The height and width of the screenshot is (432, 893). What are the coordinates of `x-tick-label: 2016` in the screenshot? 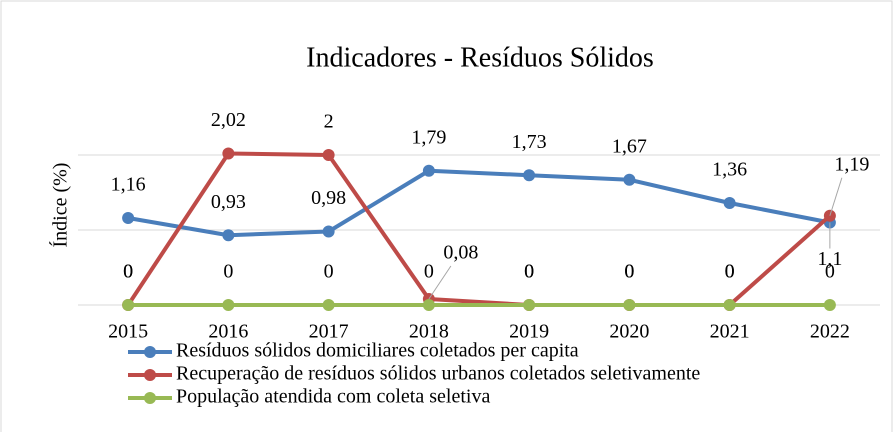 It's located at (228, 332).